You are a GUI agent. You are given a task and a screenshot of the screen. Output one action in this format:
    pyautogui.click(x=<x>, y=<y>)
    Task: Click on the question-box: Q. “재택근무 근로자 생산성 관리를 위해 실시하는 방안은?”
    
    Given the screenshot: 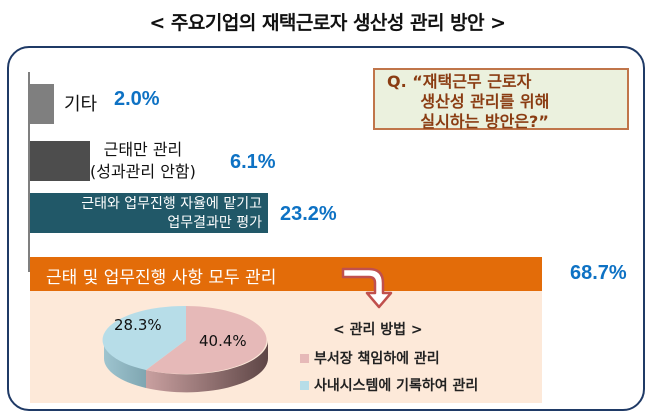 What is the action you would take?
    pyautogui.click(x=501, y=99)
    